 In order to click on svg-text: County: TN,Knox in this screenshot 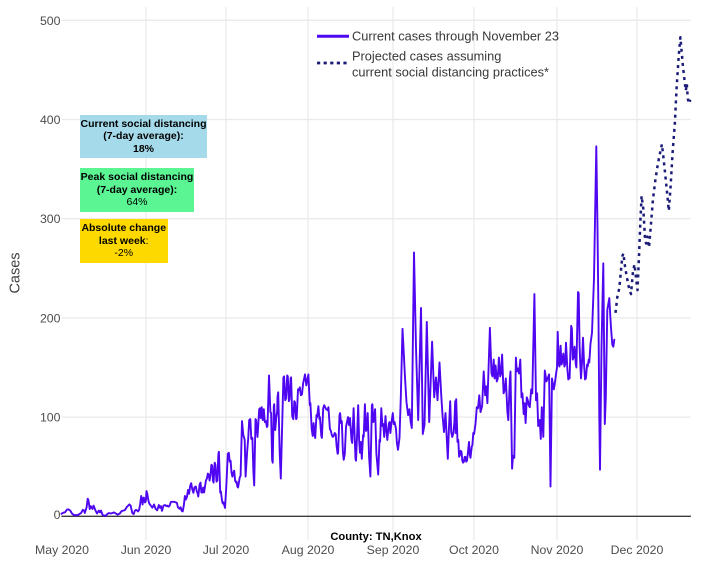, I will do `click(376, 537)`.